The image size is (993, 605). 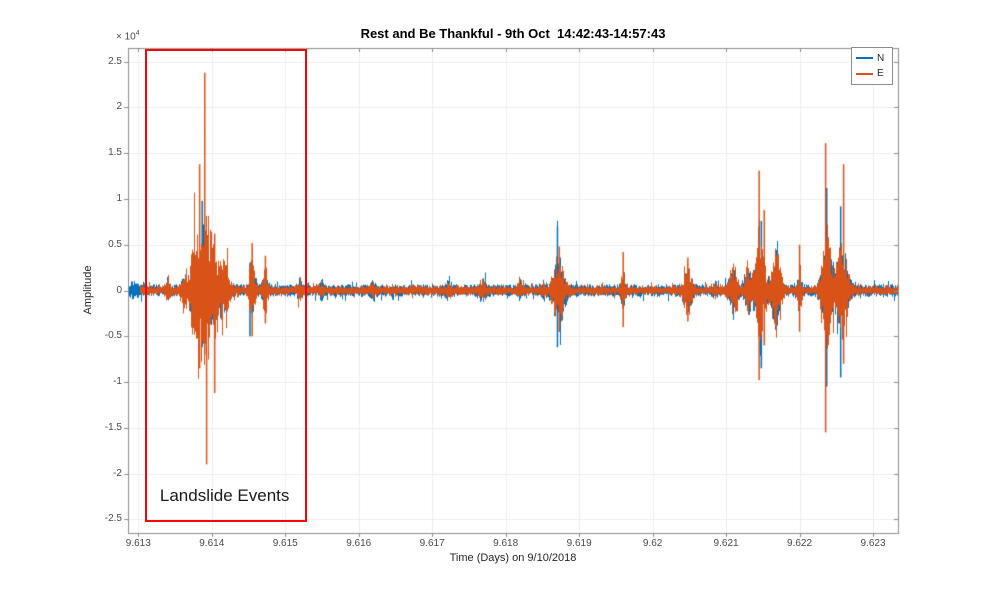 What do you see at coordinates (119, 290) in the screenshot?
I see `y-tick-label: 0` at bounding box center [119, 290].